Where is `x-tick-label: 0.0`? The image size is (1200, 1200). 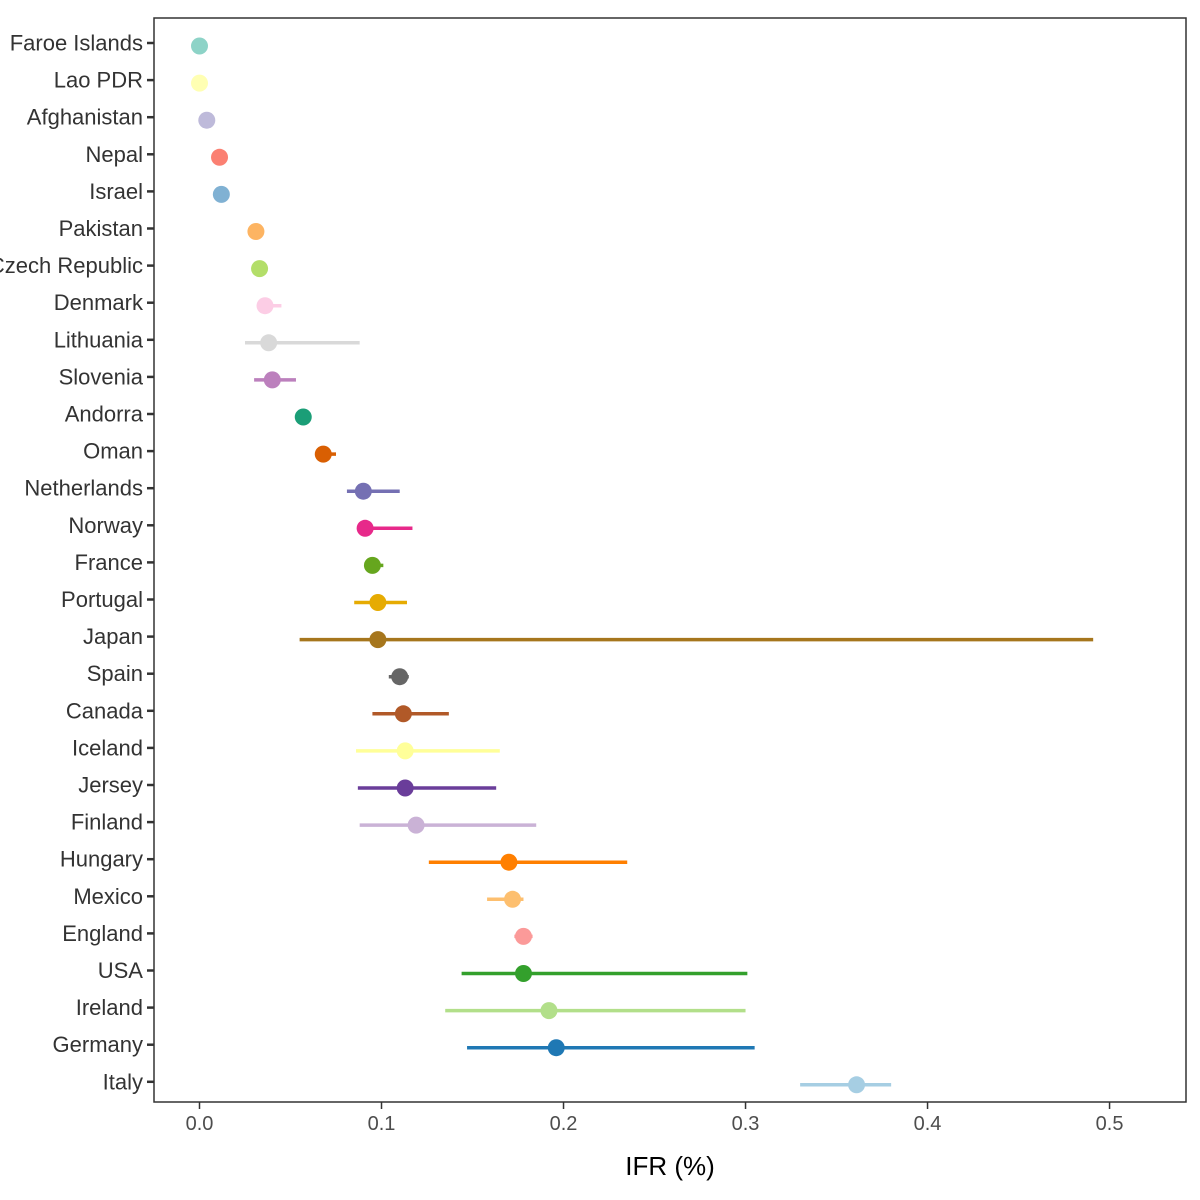
x-tick-label: 0.0 is located at coordinates (200, 1124).